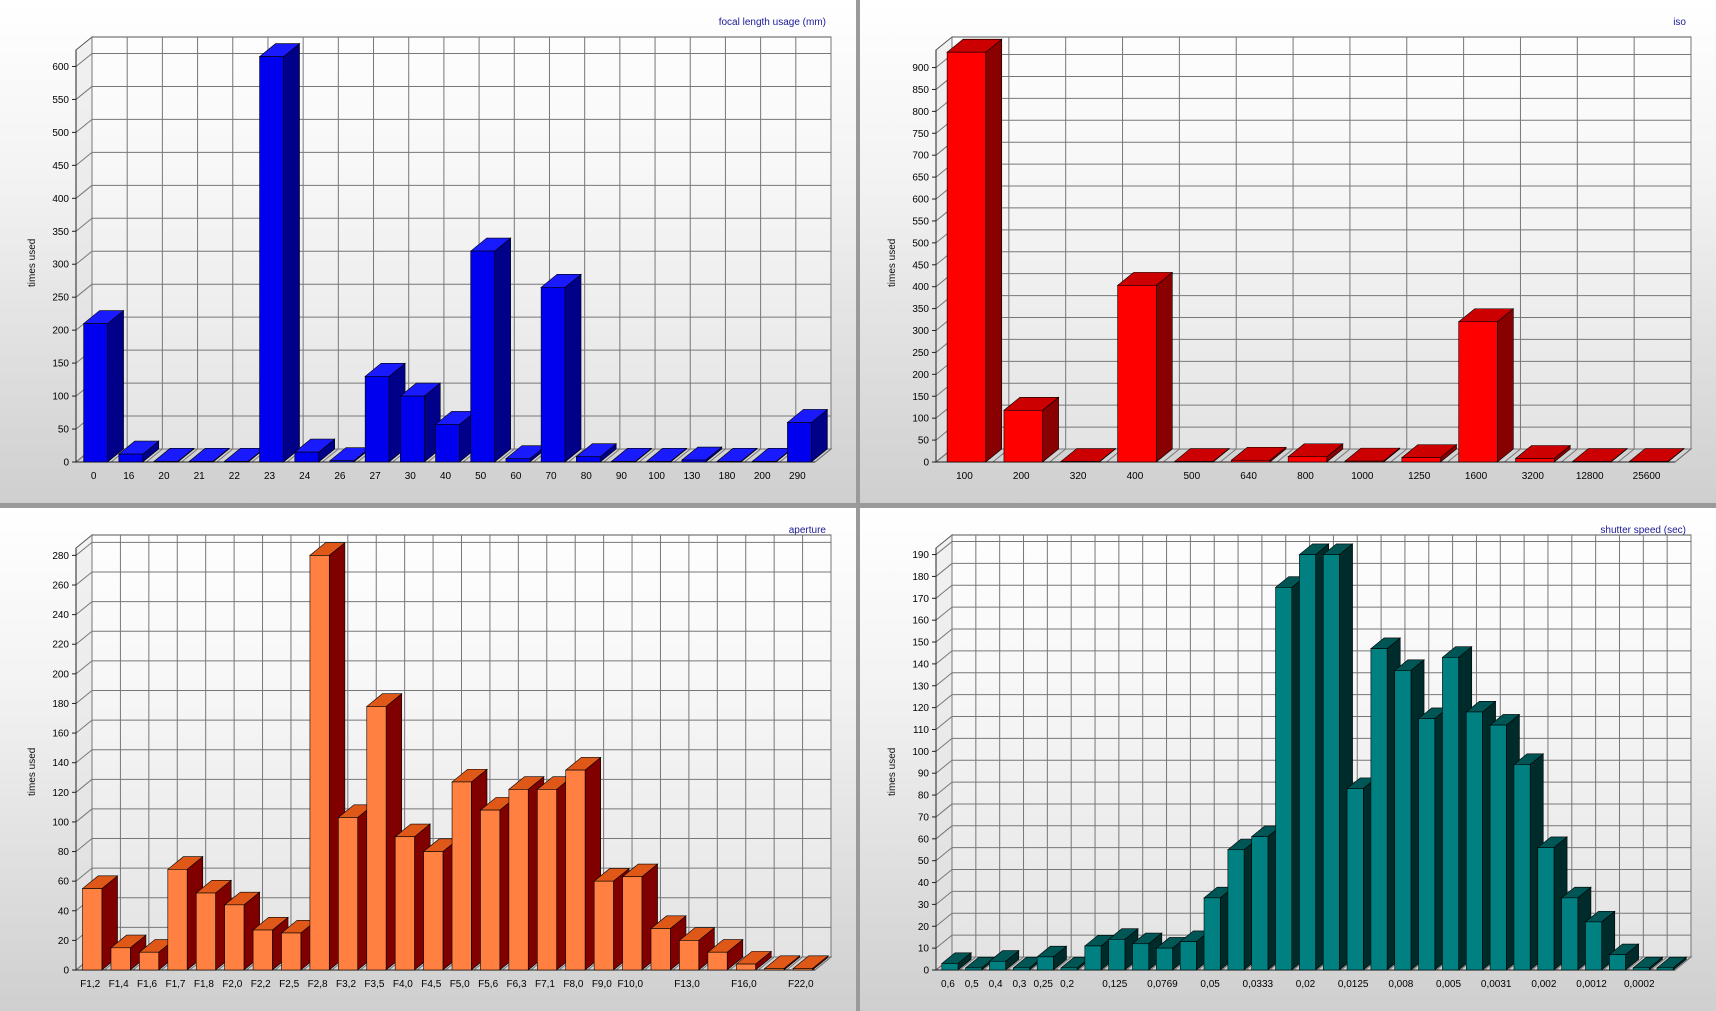  I want to click on y-tick-label: 240, so click(60, 615).